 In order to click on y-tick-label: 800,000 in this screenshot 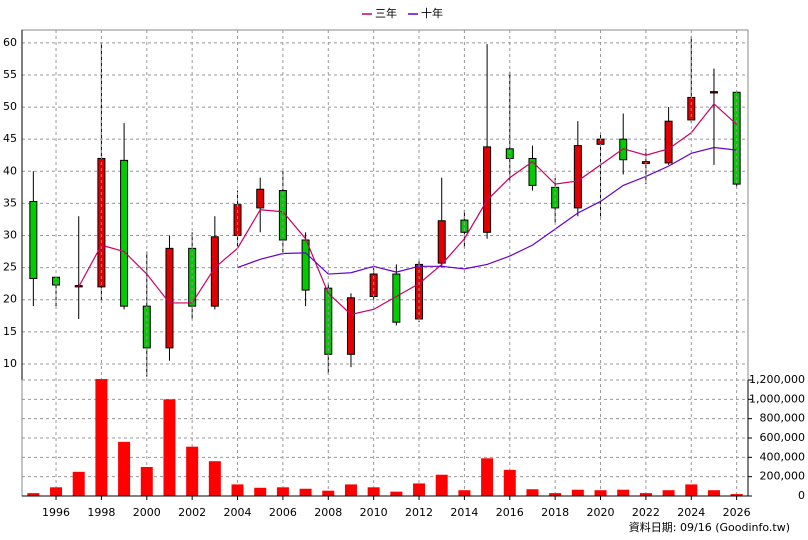, I will do `click(783, 418)`.